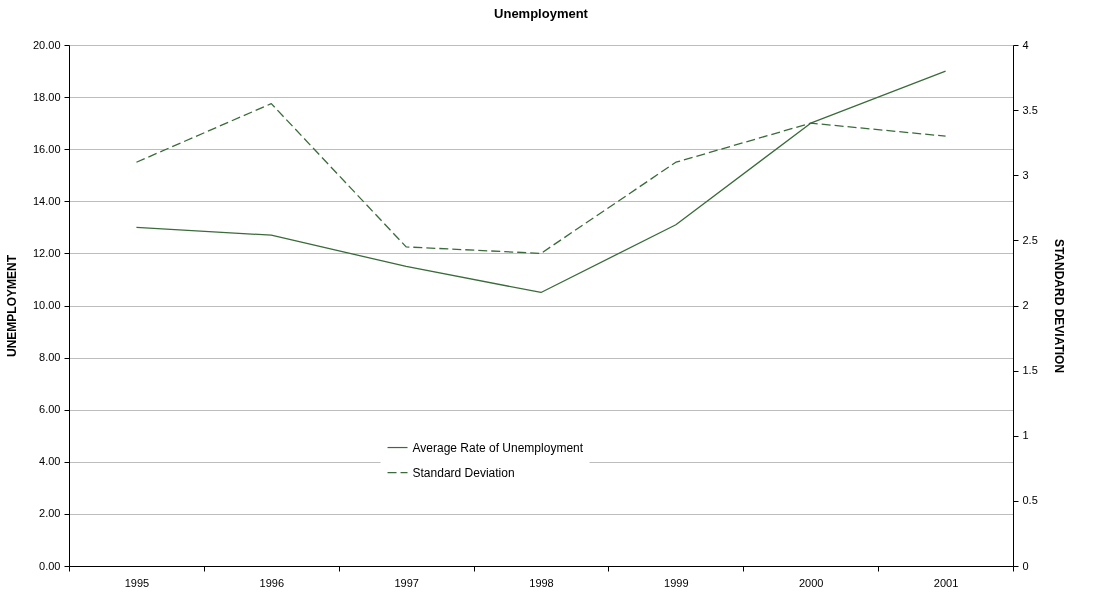 This screenshot has height=610, width=1118. Describe the element at coordinates (811, 582) in the screenshot. I see `x-tick-label: 2000` at that location.